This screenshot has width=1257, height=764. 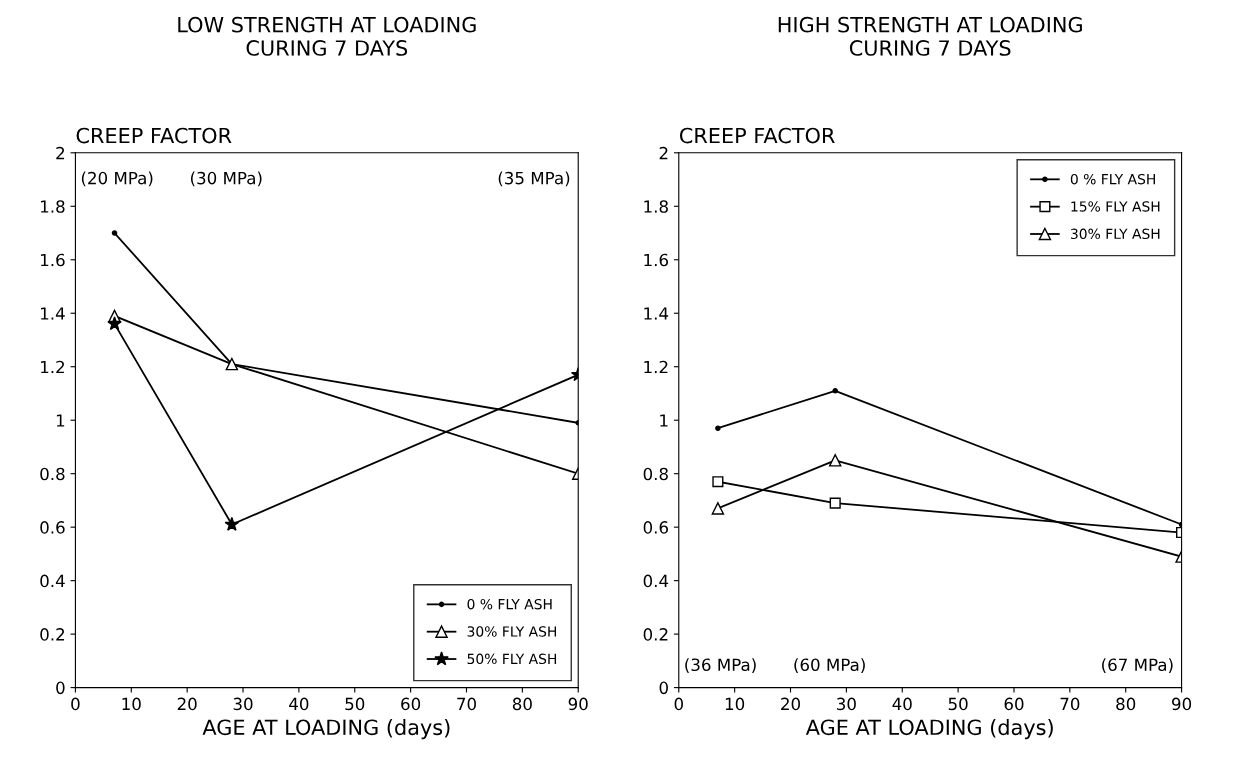 What do you see at coordinates (720, 665) in the screenshot?
I see `annotation: (36 MPa)` at bounding box center [720, 665].